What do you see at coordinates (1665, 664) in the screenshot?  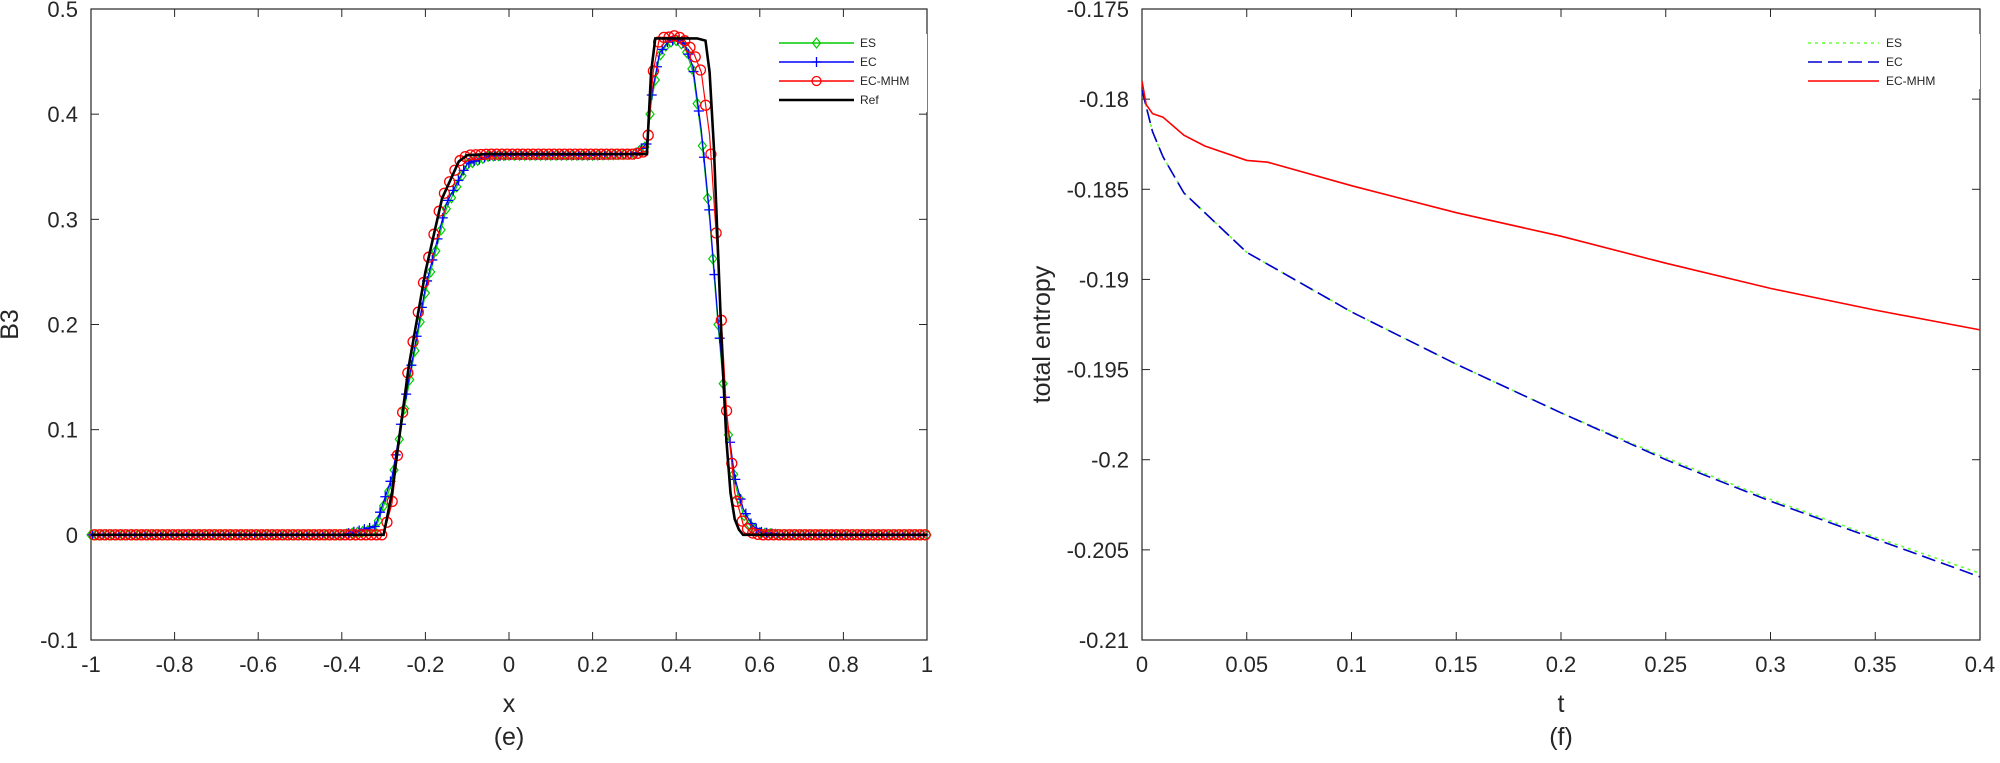 I see `x-tick-label: 0.25` at bounding box center [1665, 664].